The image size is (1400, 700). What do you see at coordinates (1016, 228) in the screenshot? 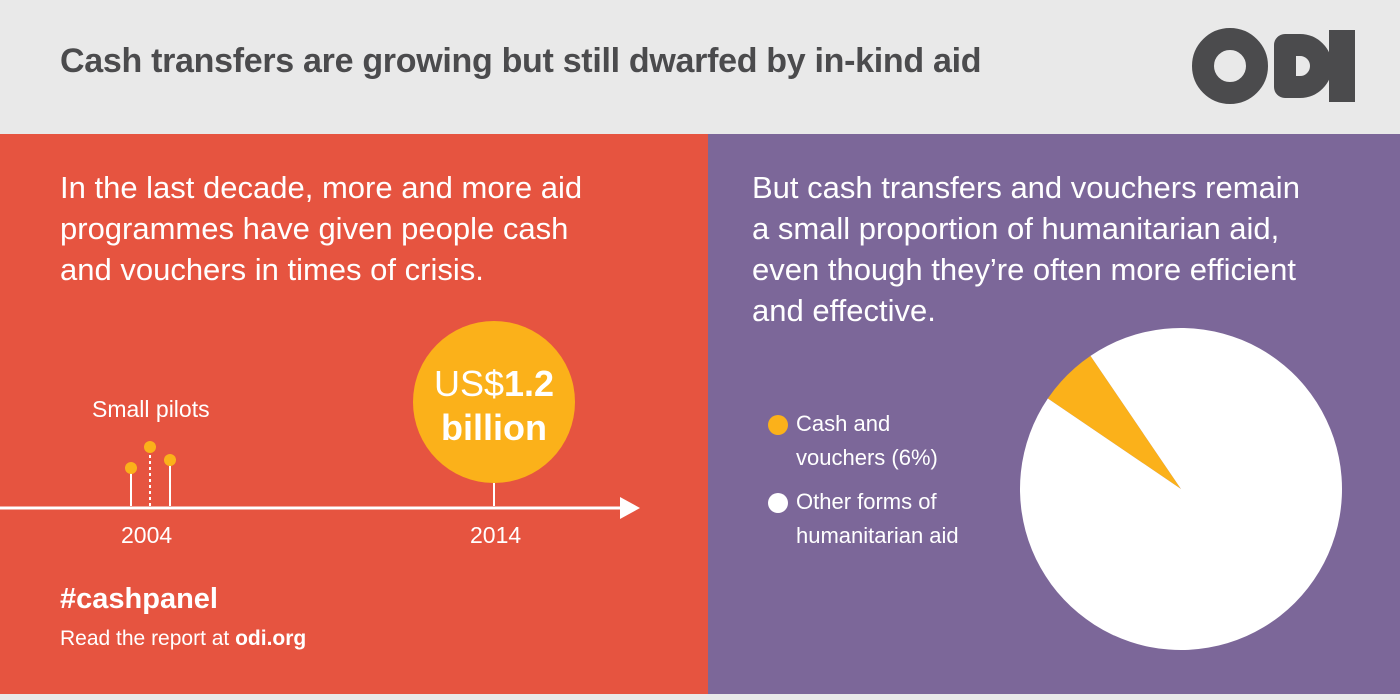
I see `right-lead-line: a small proportion of humanitarian aid,` at bounding box center [1016, 228].